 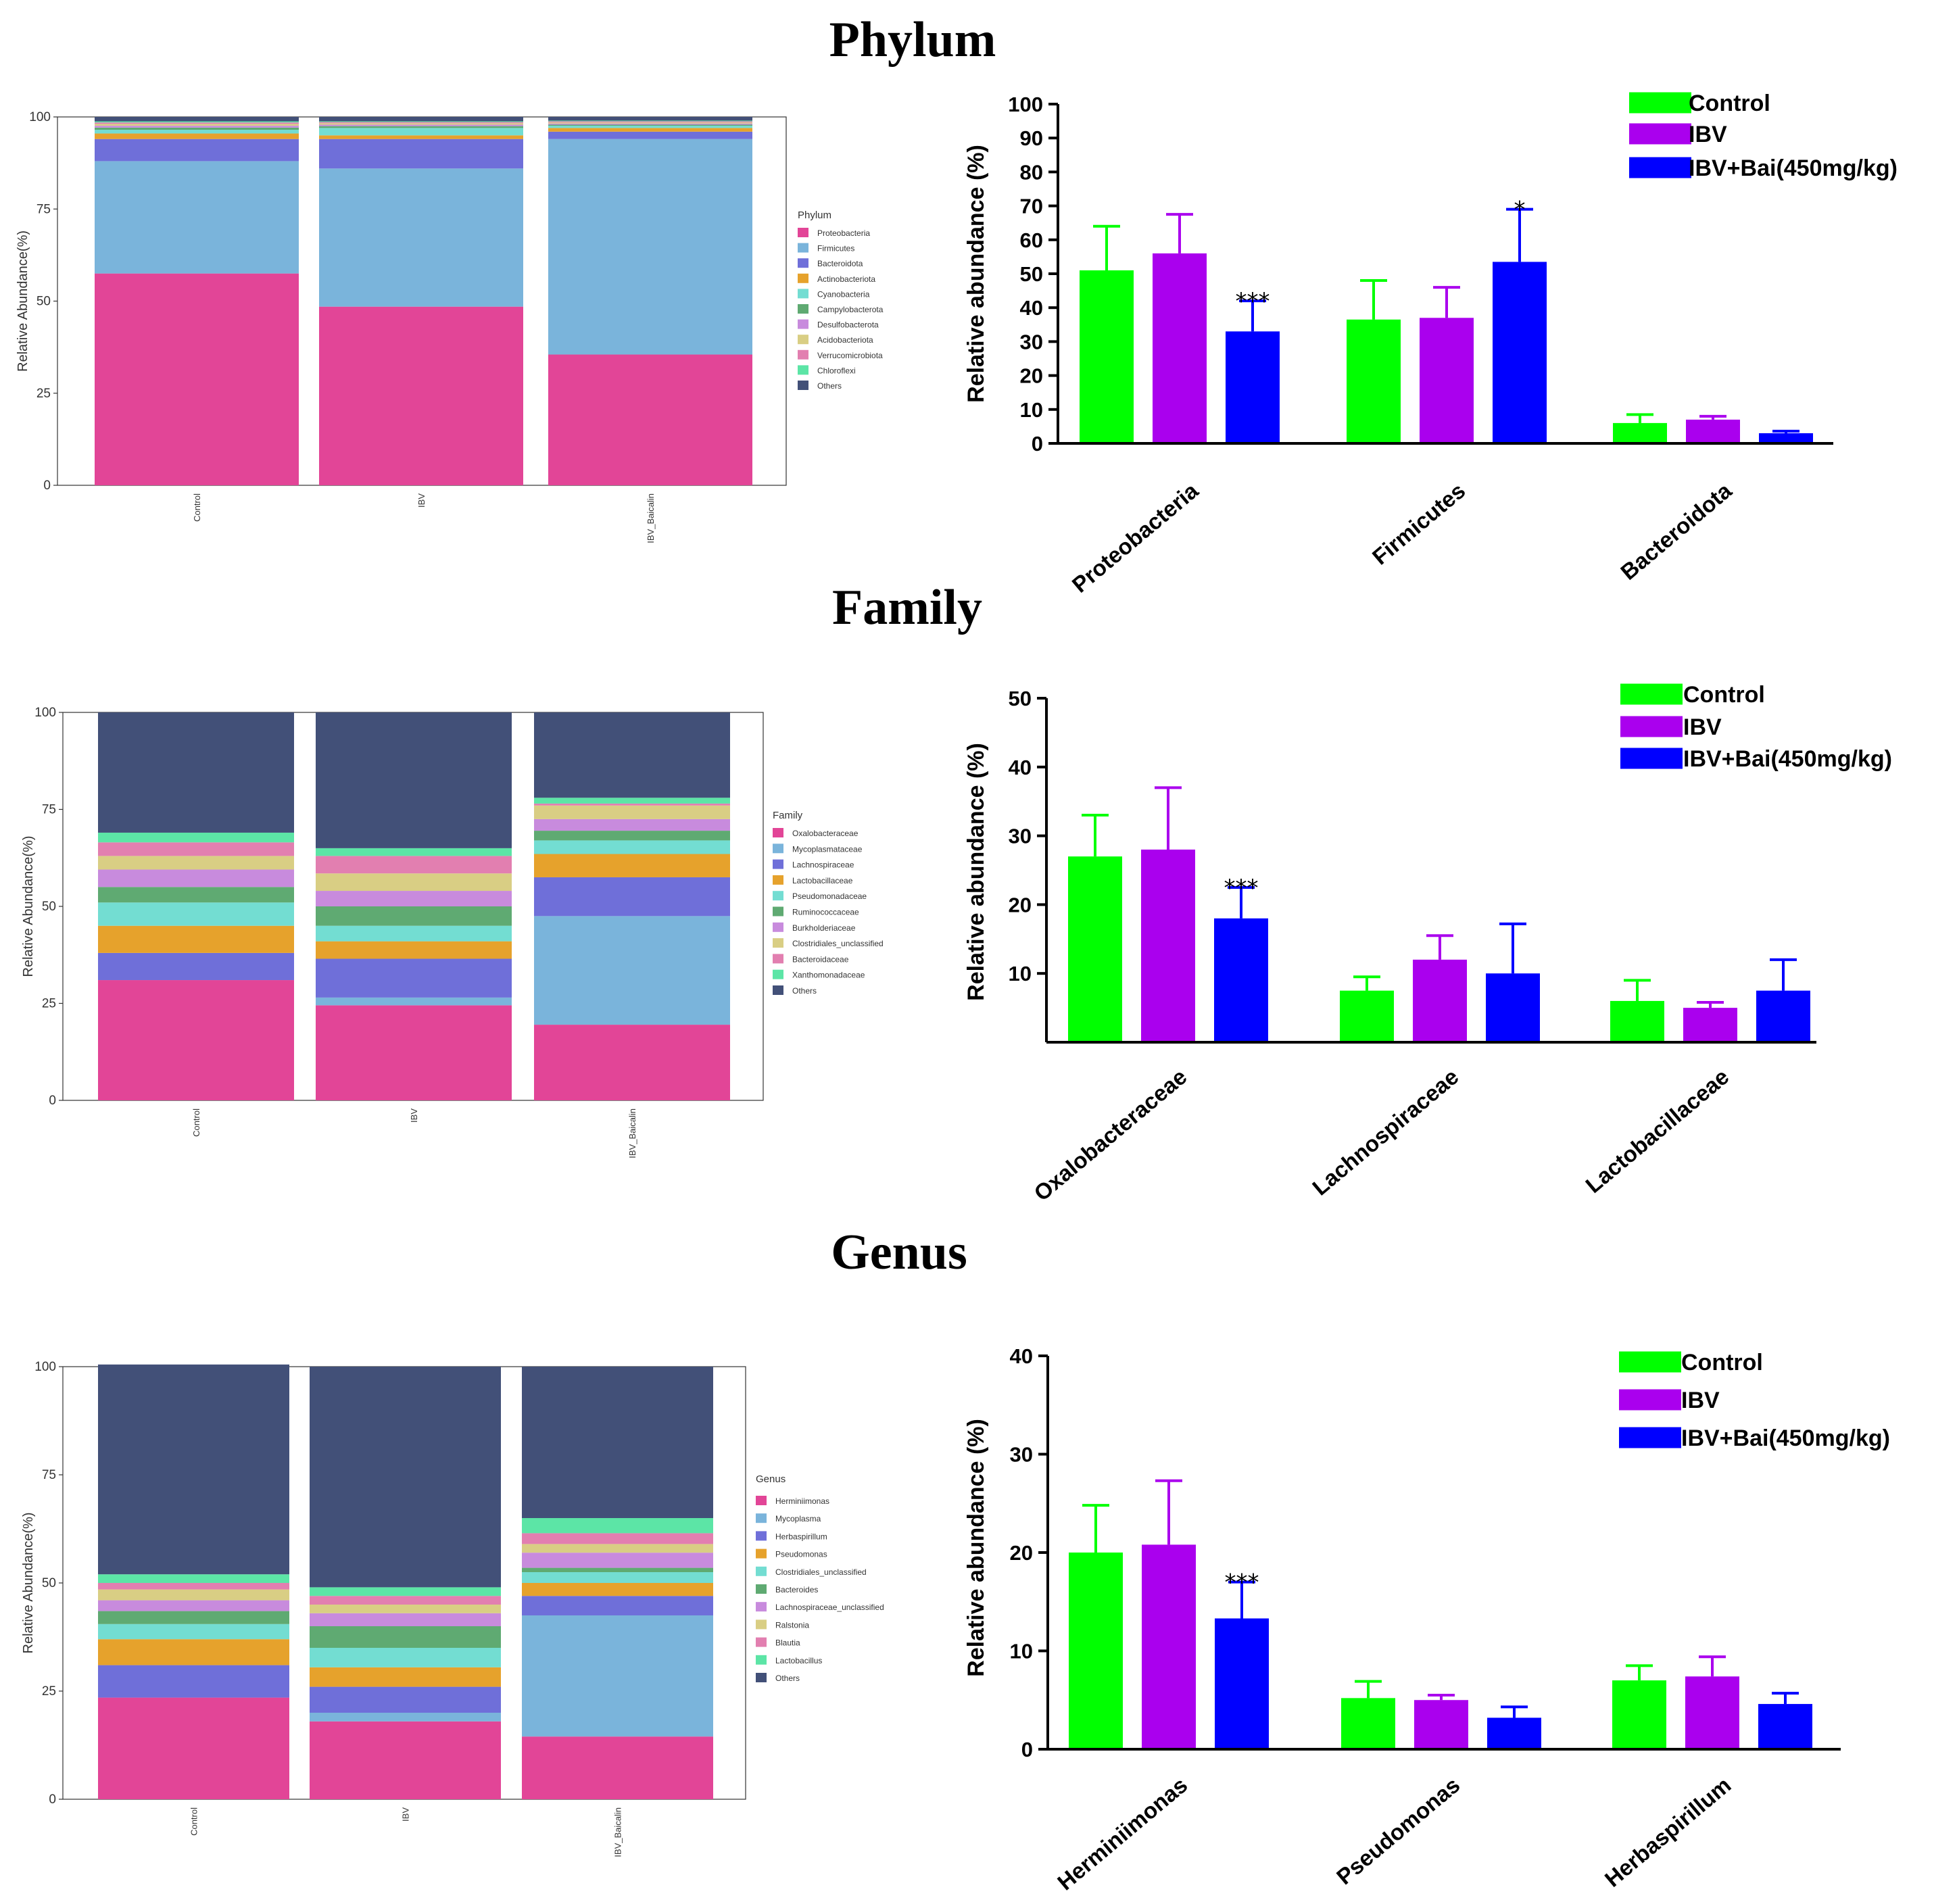 What do you see at coordinates (1702, 727) in the screenshot?
I see `legend-label-ibv: IBV` at bounding box center [1702, 727].